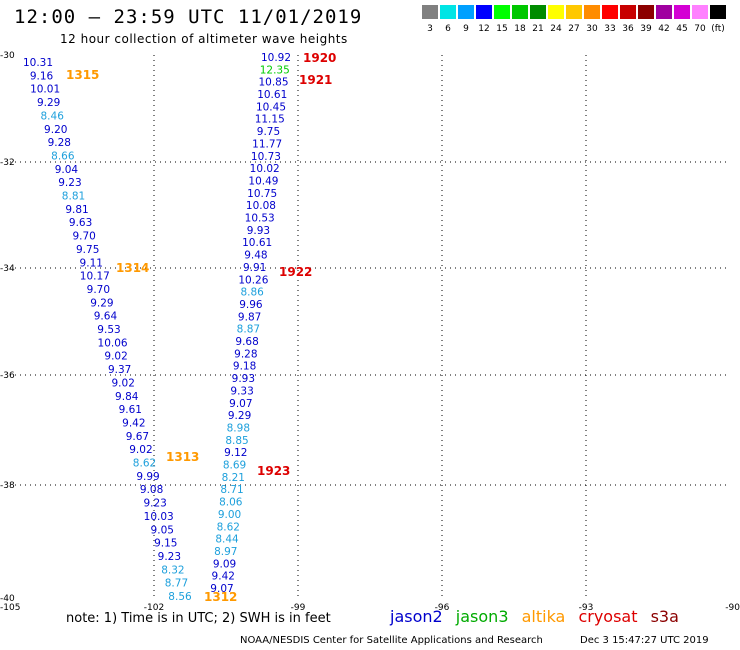  I want to click on wave-height-value: 9.20, so click(55, 130).